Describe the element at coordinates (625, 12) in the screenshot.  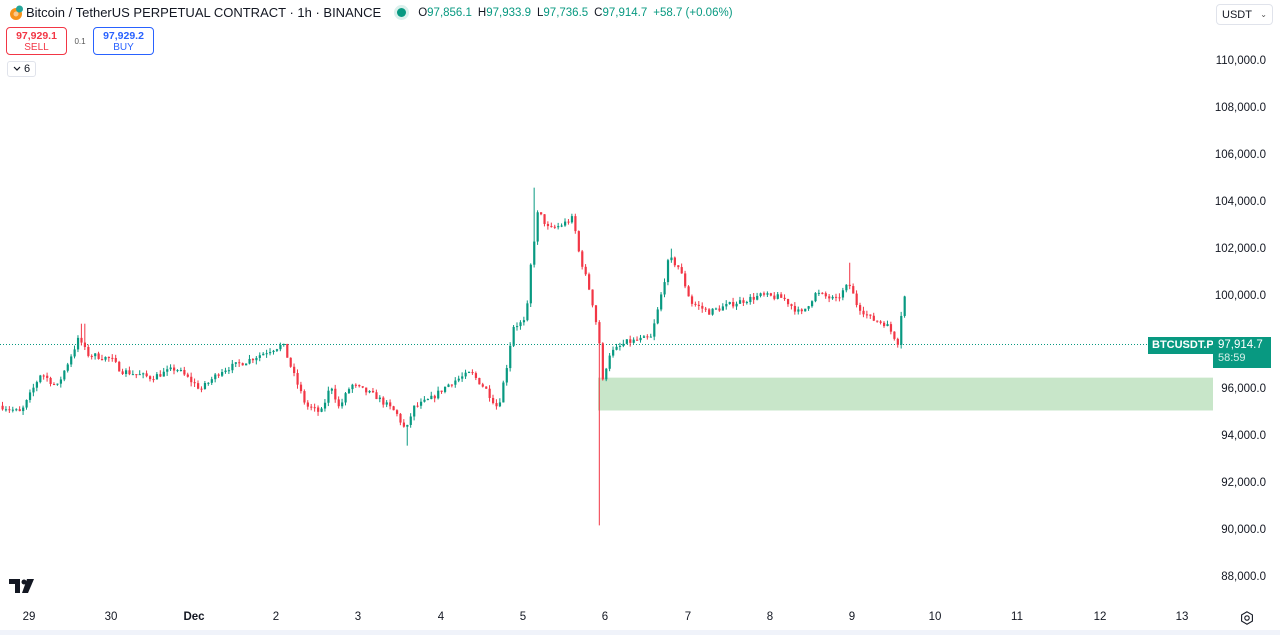
I see `close-value: 97,914.7` at that location.